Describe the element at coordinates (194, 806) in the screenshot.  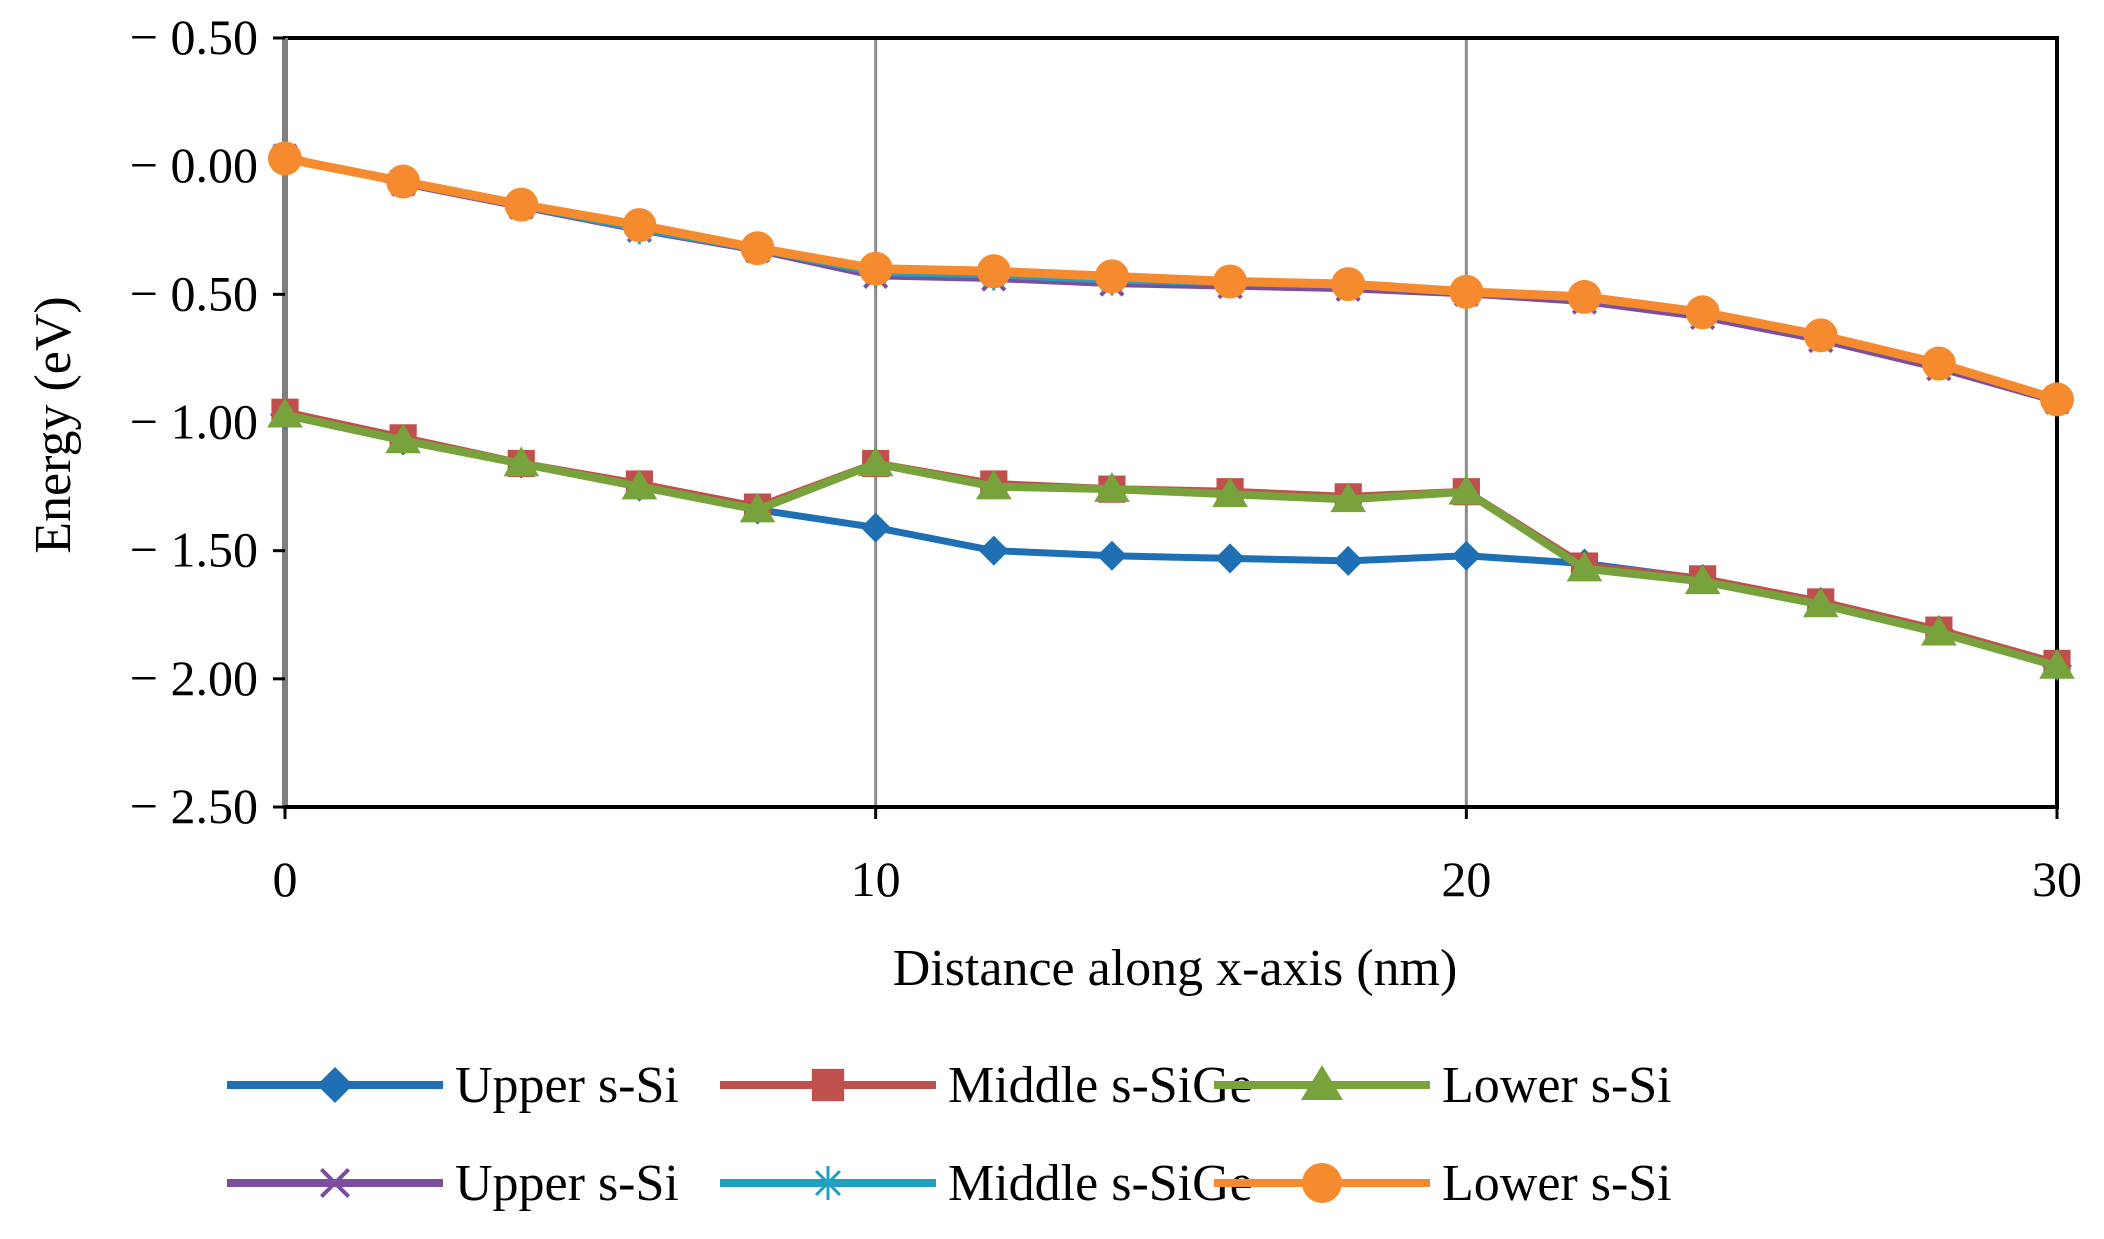
I see `y-tick-label: − 2.50` at that location.